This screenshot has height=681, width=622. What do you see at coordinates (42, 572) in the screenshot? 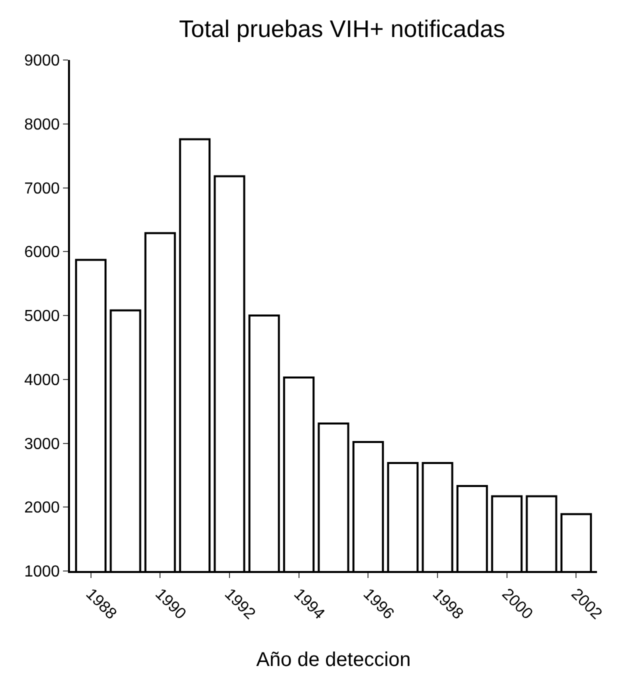
I see `y-tick-label: 1000` at bounding box center [42, 572].